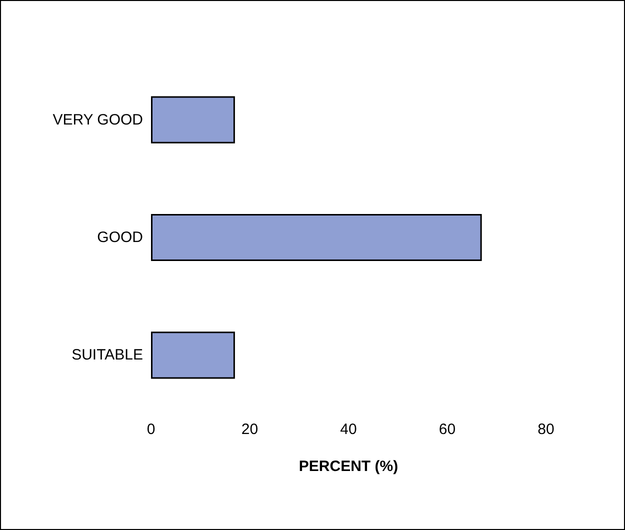 This screenshot has width=625, height=530. What do you see at coordinates (348, 466) in the screenshot?
I see `x-axis-title: PERCENT (%)` at bounding box center [348, 466].